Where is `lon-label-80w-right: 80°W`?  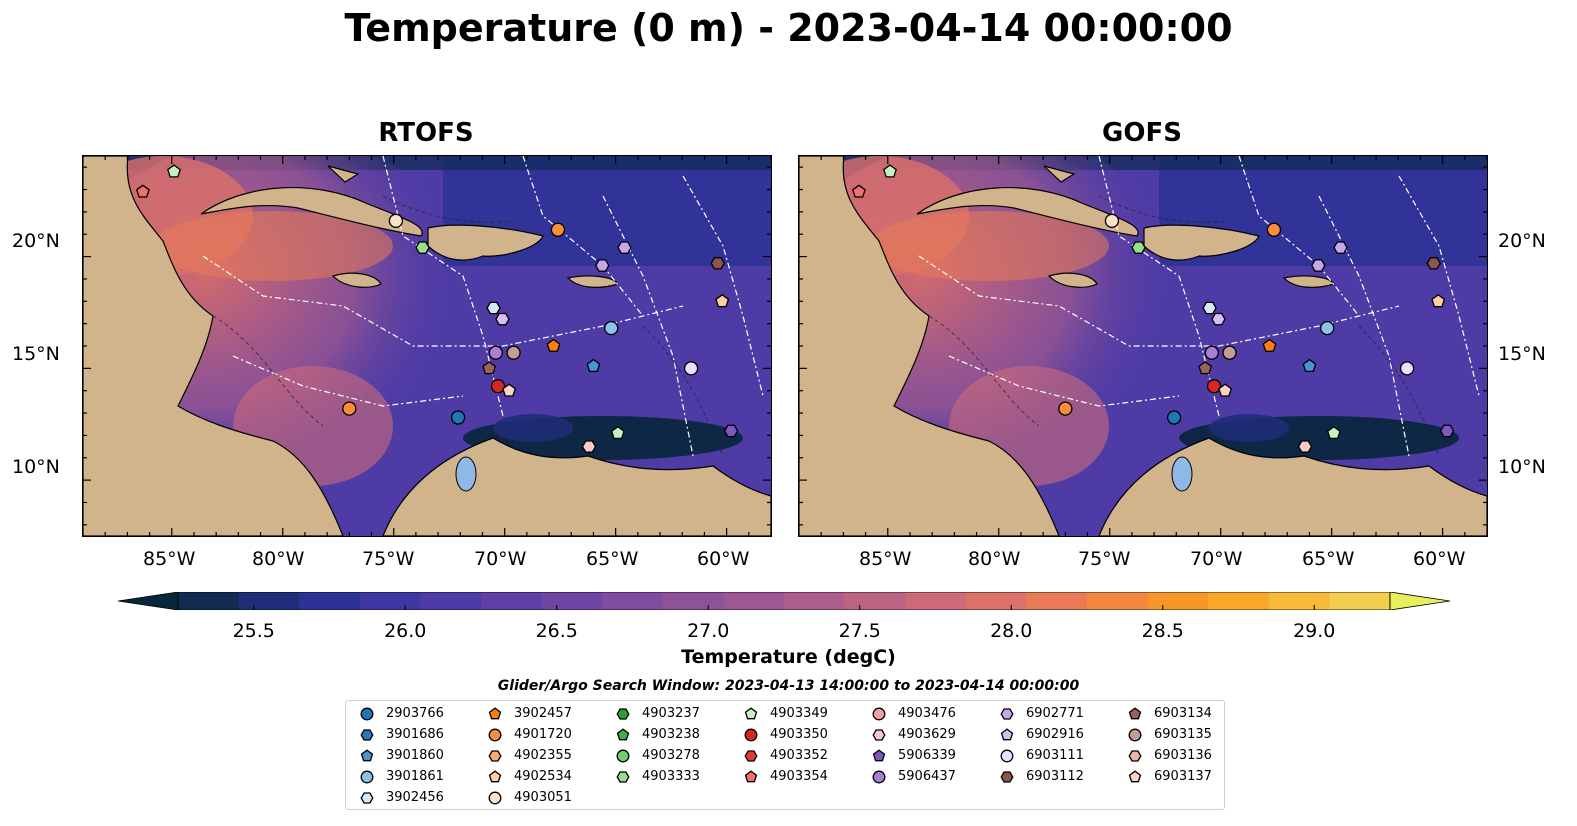 lon-label-80w-right: 80°W is located at coordinates (994, 559).